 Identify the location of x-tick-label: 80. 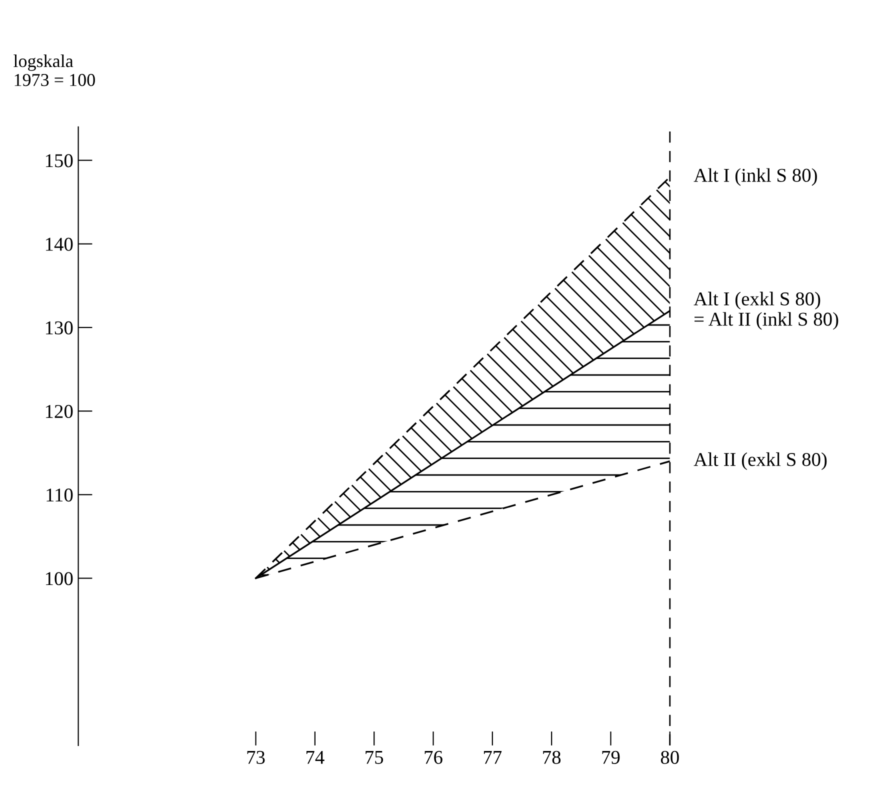
(669, 757).